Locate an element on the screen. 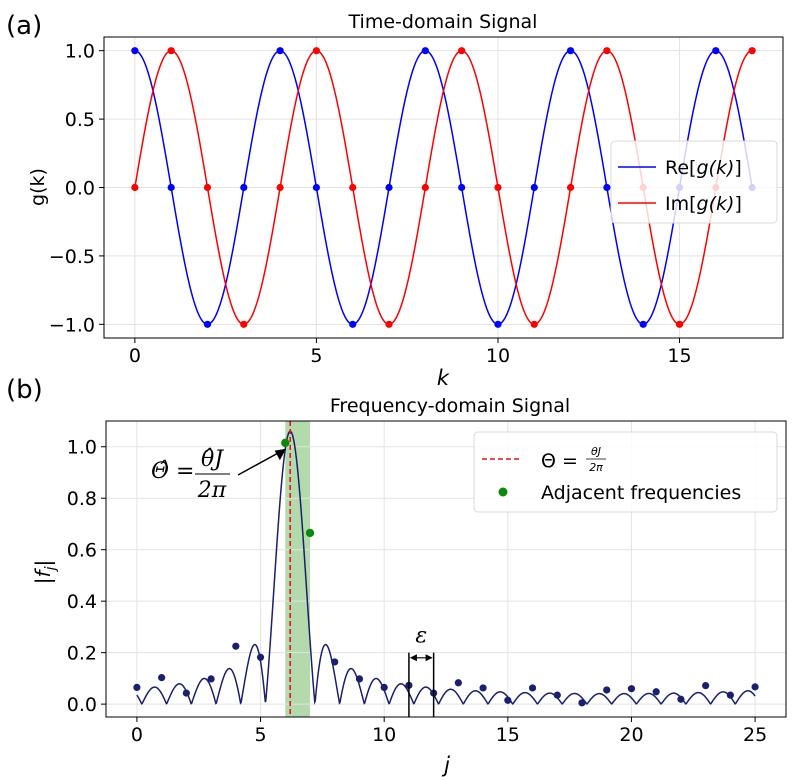 This screenshot has height=781, width=798. y-tick-label: 0.4 is located at coordinates (82, 602).